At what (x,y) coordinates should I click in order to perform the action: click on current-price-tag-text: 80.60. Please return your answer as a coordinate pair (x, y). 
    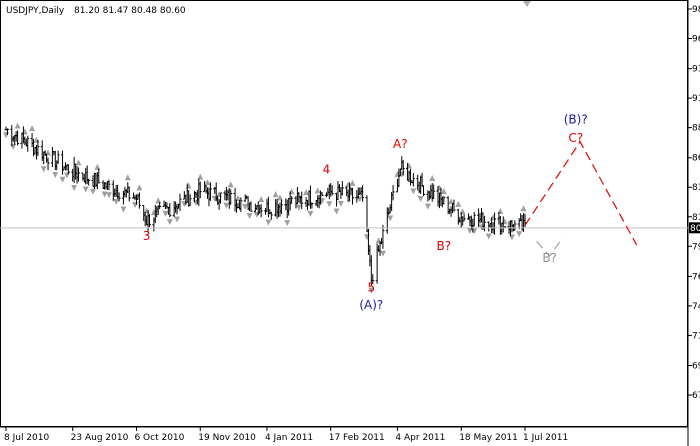
    Looking at the image, I should click on (695, 229).